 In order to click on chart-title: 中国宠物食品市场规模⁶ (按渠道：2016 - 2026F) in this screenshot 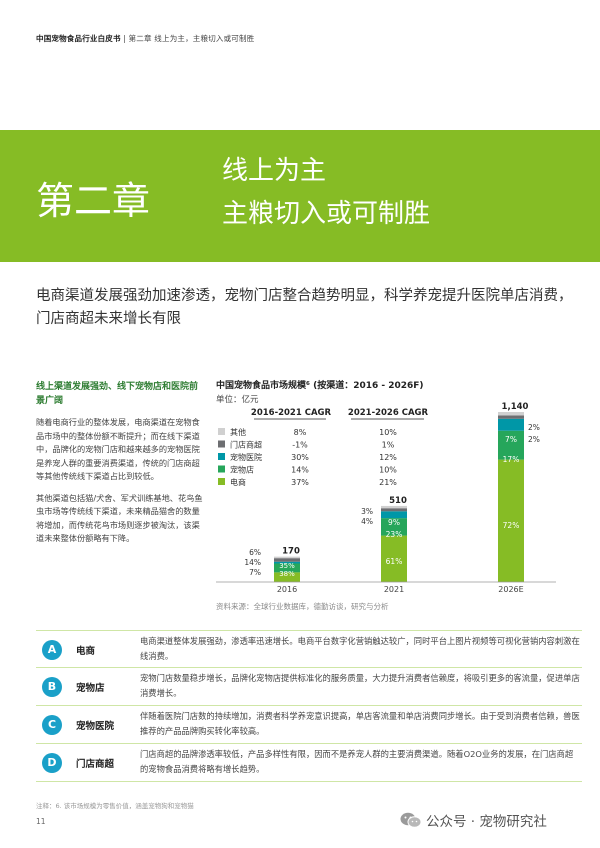, I will do `click(320, 386)`.